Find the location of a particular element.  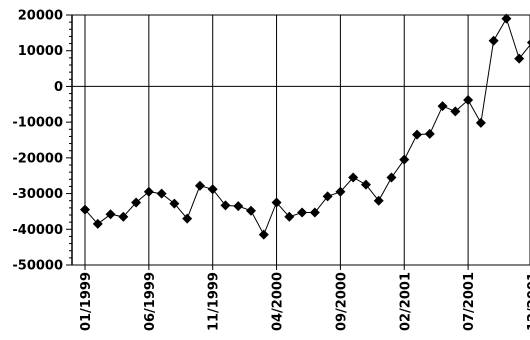

x-tick-label: 02/2001 is located at coordinates (405, 301).